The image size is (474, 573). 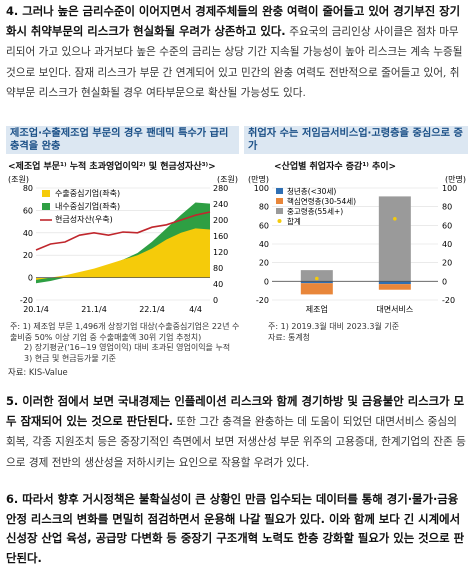 I want to click on right-note-1: 주: 1) 2019.3월 대비 2023.3월 기준, so click(x=334, y=326).